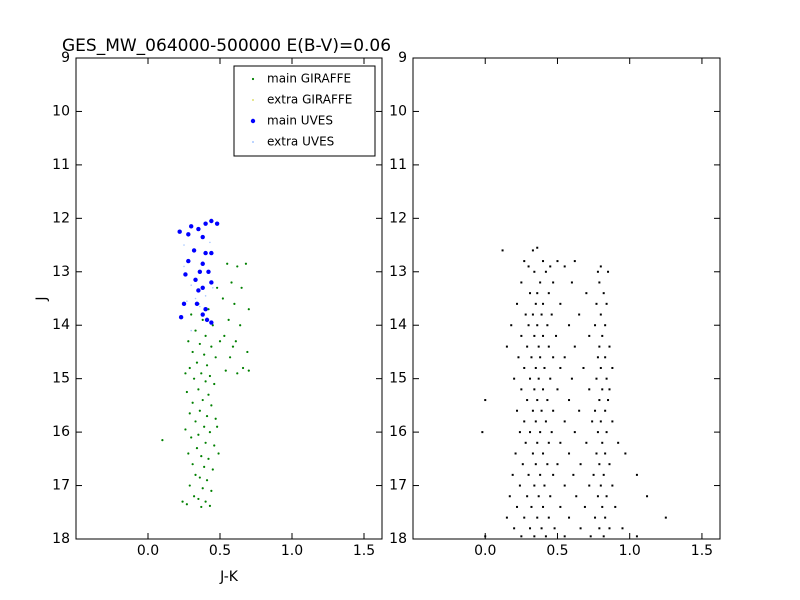 This screenshot has width=800, height=600. I want to click on y-tick-label: 18, so click(61, 539).